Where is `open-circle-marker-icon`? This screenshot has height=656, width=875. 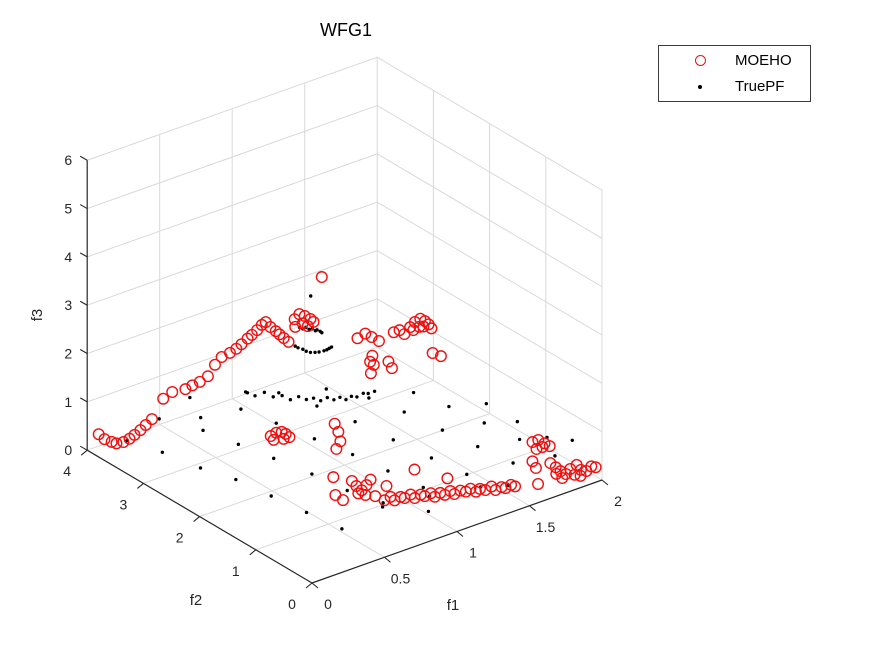 open-circle-marker-icon is located at coordinates (700, 60).